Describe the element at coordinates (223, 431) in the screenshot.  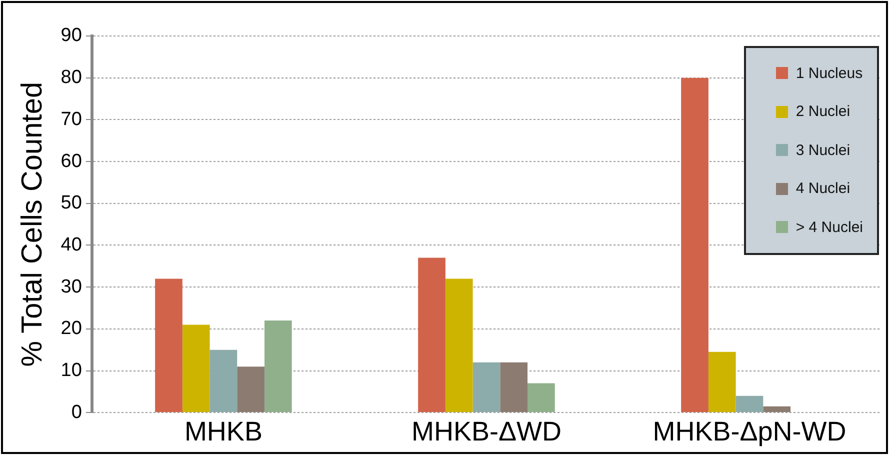
I see `x-tick-label: MHKB` at that location.